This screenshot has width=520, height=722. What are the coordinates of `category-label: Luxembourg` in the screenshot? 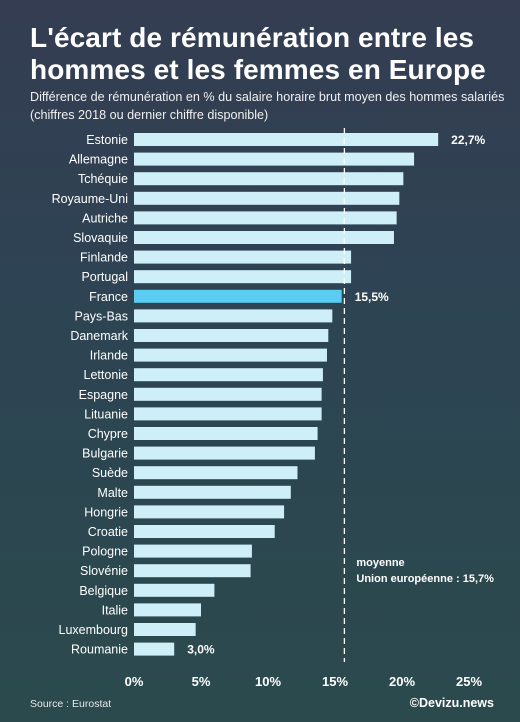 It's located at (94, 630).